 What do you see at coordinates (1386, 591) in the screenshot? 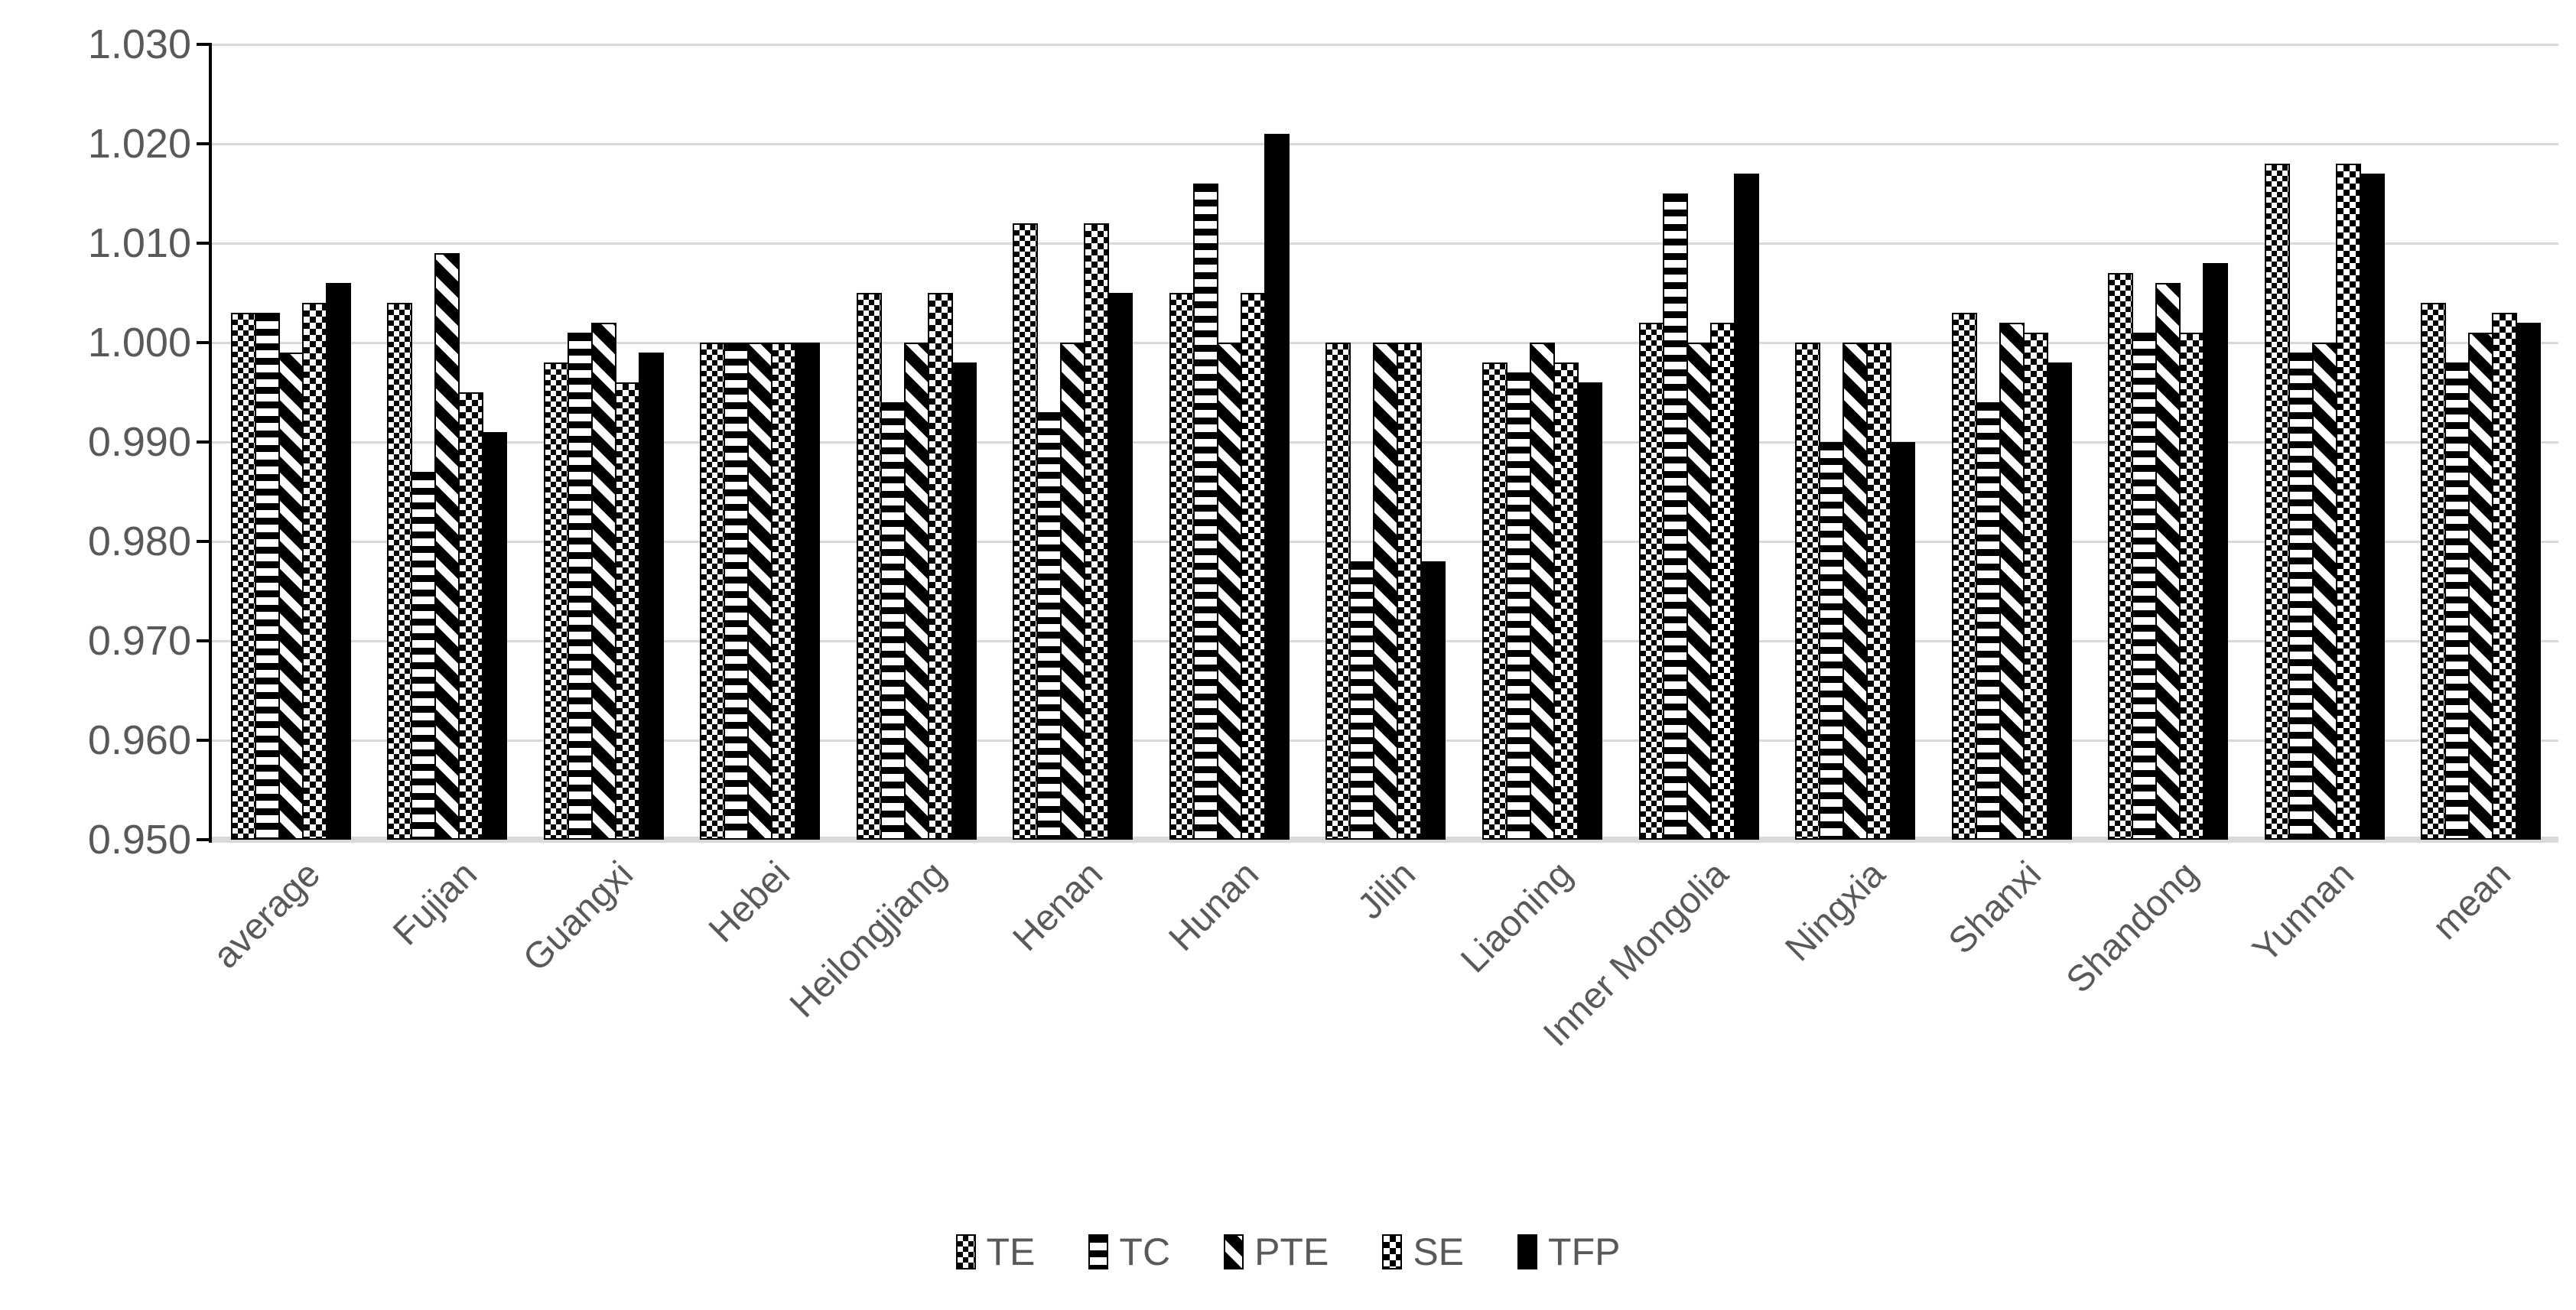
I see `bar-pte-jilin` at bounding box center [1386, 591].